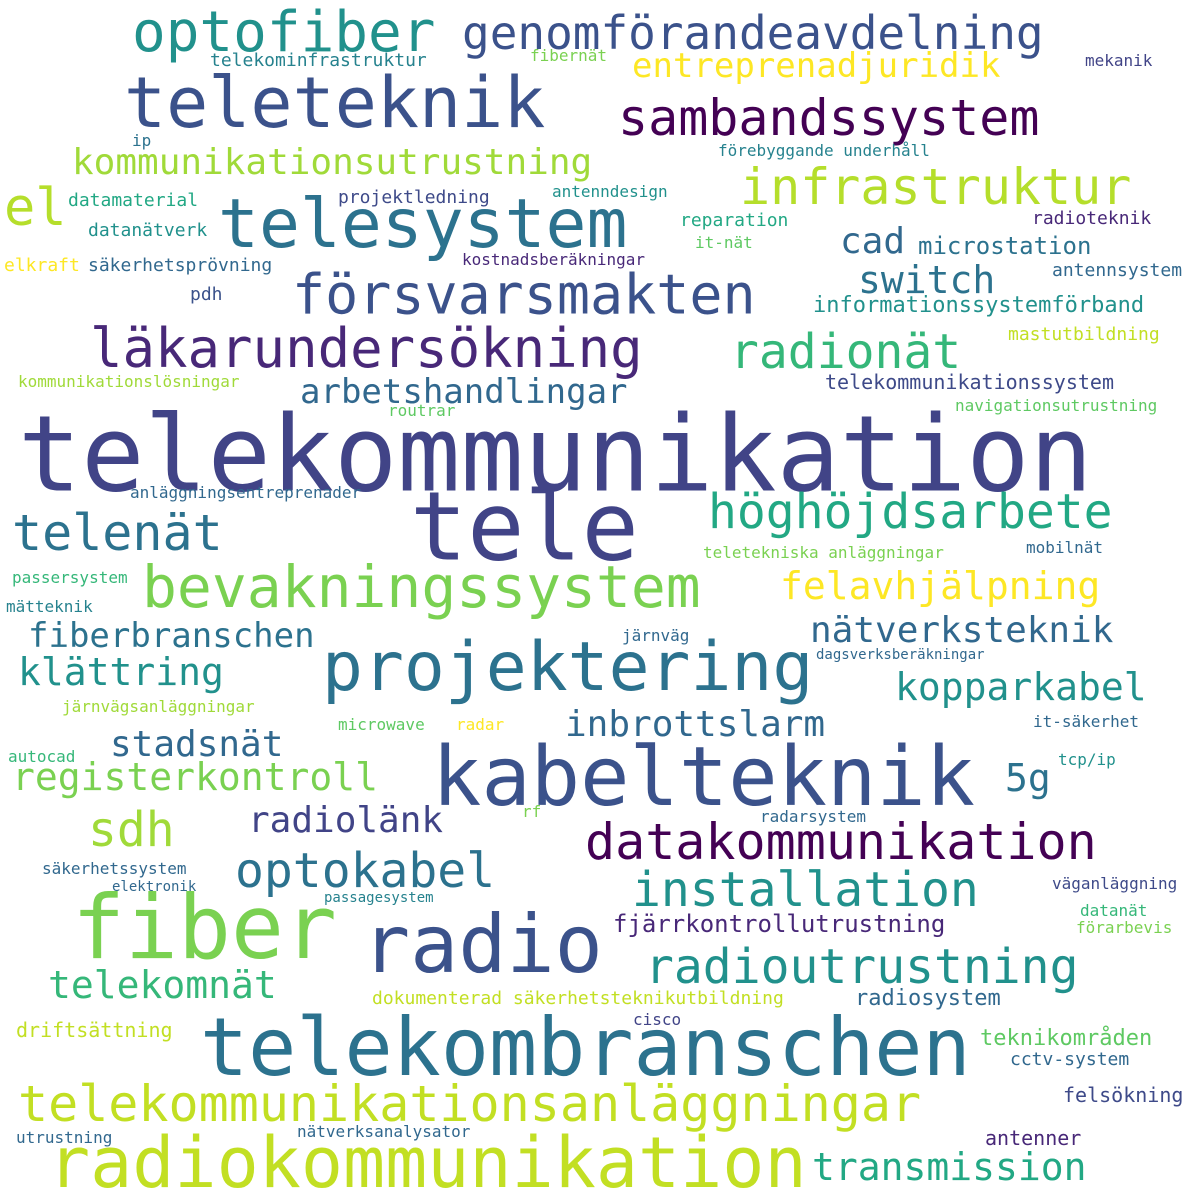 Image resolution: width=1200 pixels, height=1200 pixels. Describe the element at coordinates (427, 1161) in the screenshot. I see `word: radiokommunikation` at that location.